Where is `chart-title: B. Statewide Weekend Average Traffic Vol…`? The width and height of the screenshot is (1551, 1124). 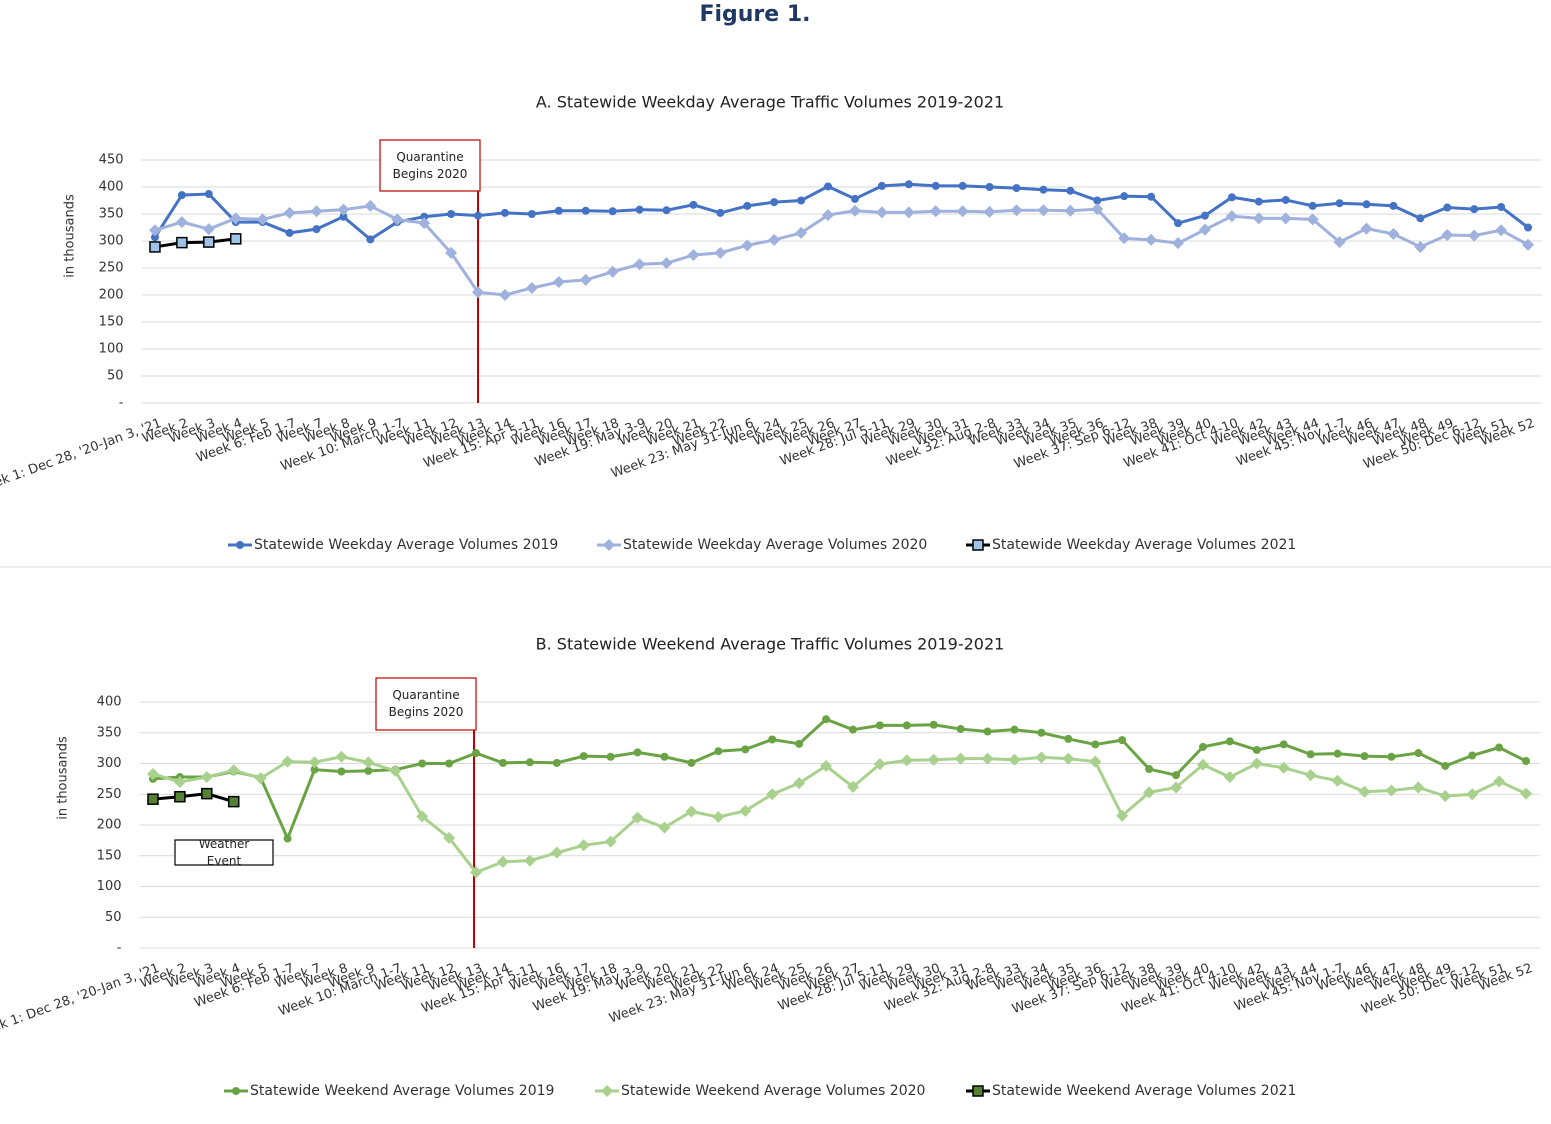 chart-title: B. Statewide Weekend Average Traffic Vol… is located at coordinates (770, 644).